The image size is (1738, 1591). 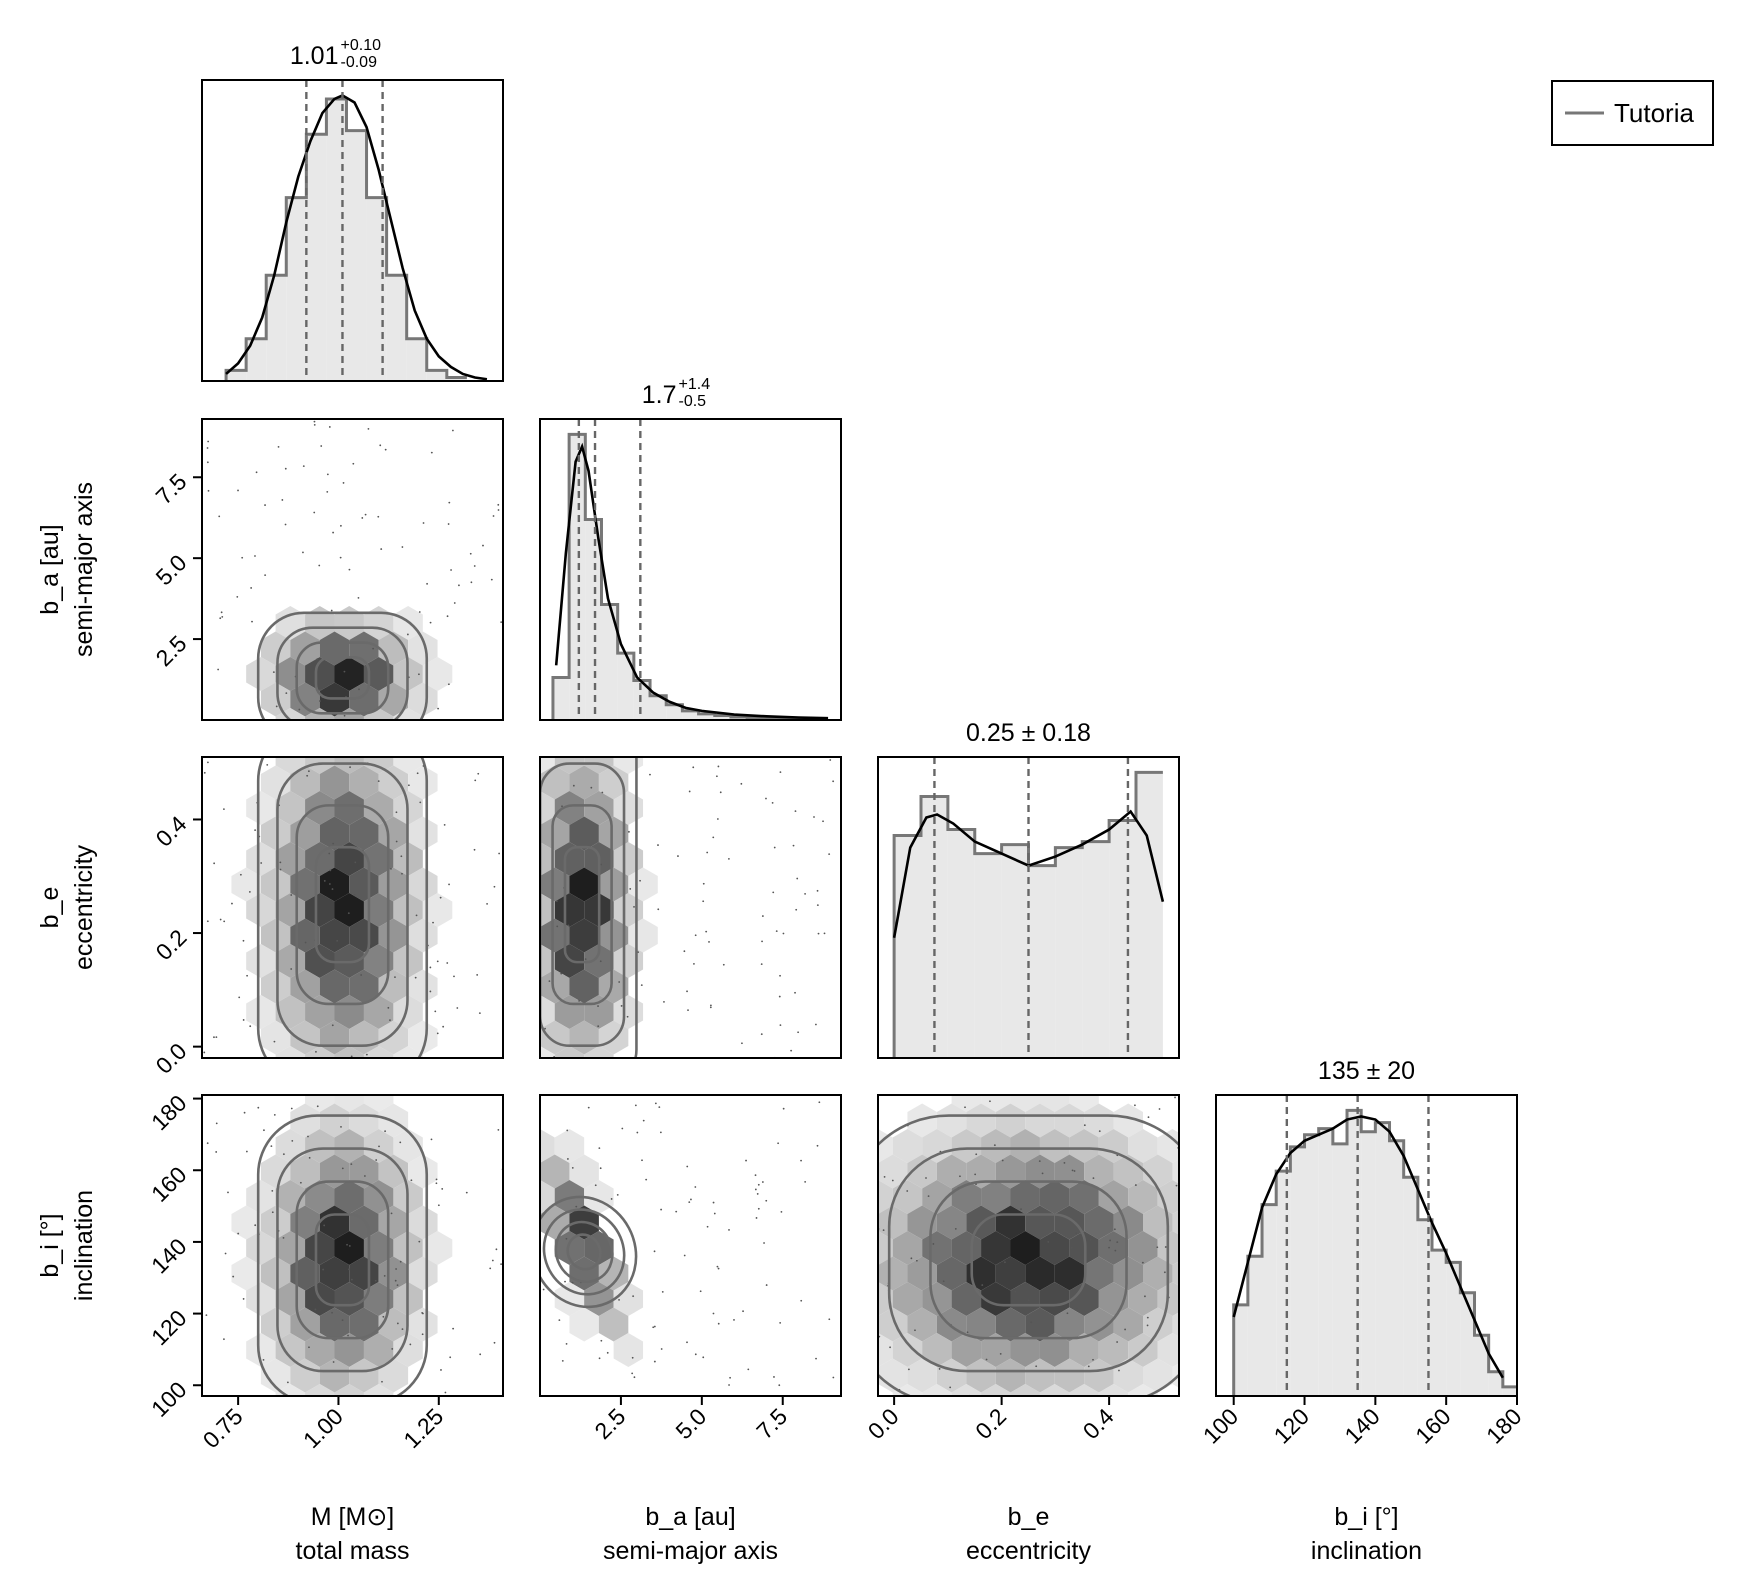 I want to click on panel-frame, so click(x=1028, y=1245).